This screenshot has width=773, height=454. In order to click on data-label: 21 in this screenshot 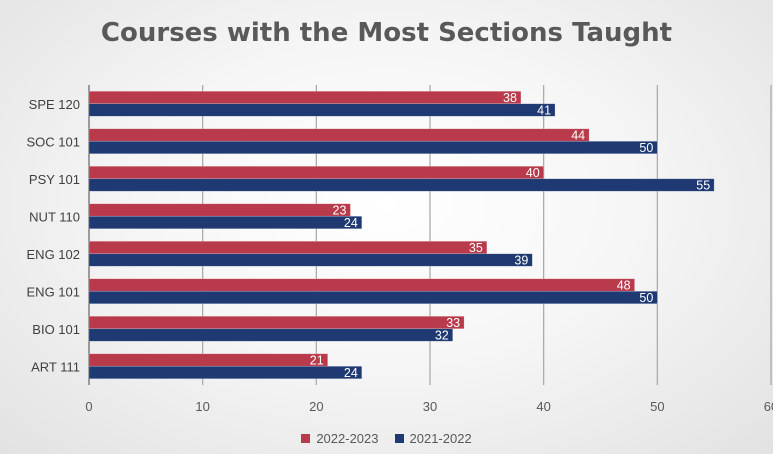, I will do `click(317, 360)`.